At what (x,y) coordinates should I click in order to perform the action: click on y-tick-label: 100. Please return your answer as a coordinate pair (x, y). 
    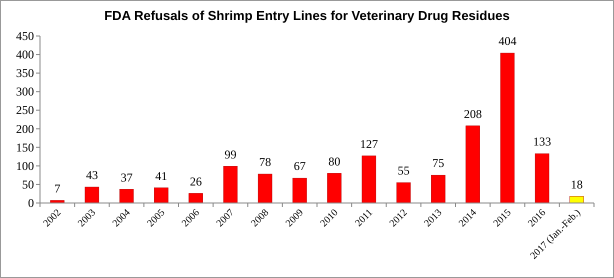
    Looking at the image, I should click on (25, 165).